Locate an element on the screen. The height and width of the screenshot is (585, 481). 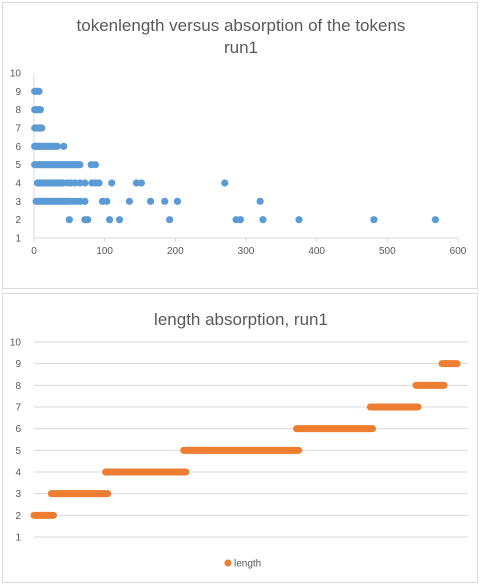
legend-marker is located at coordinates (228, 563).